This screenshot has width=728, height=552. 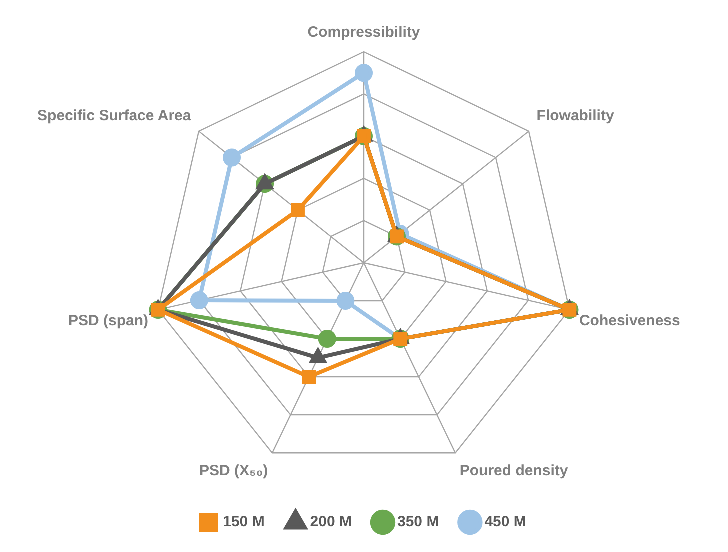 I want to click on spoke-label: Flowability, so click(x=575, y=115).